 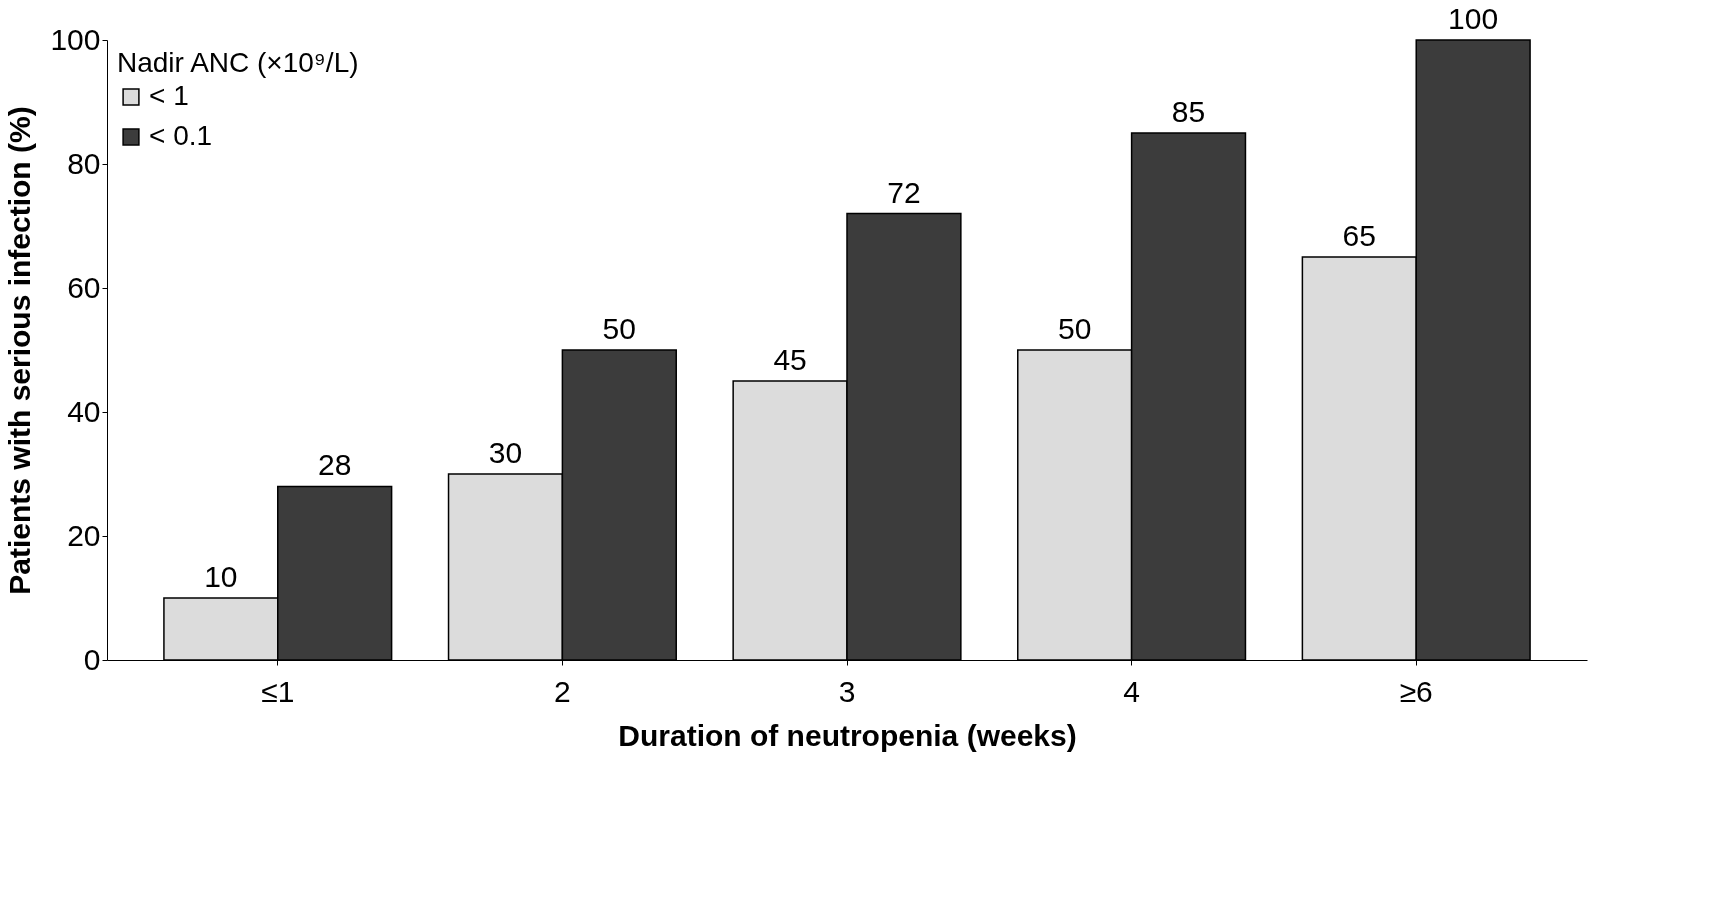 I want to click on data-label: 72, so click(x=904, y=192).